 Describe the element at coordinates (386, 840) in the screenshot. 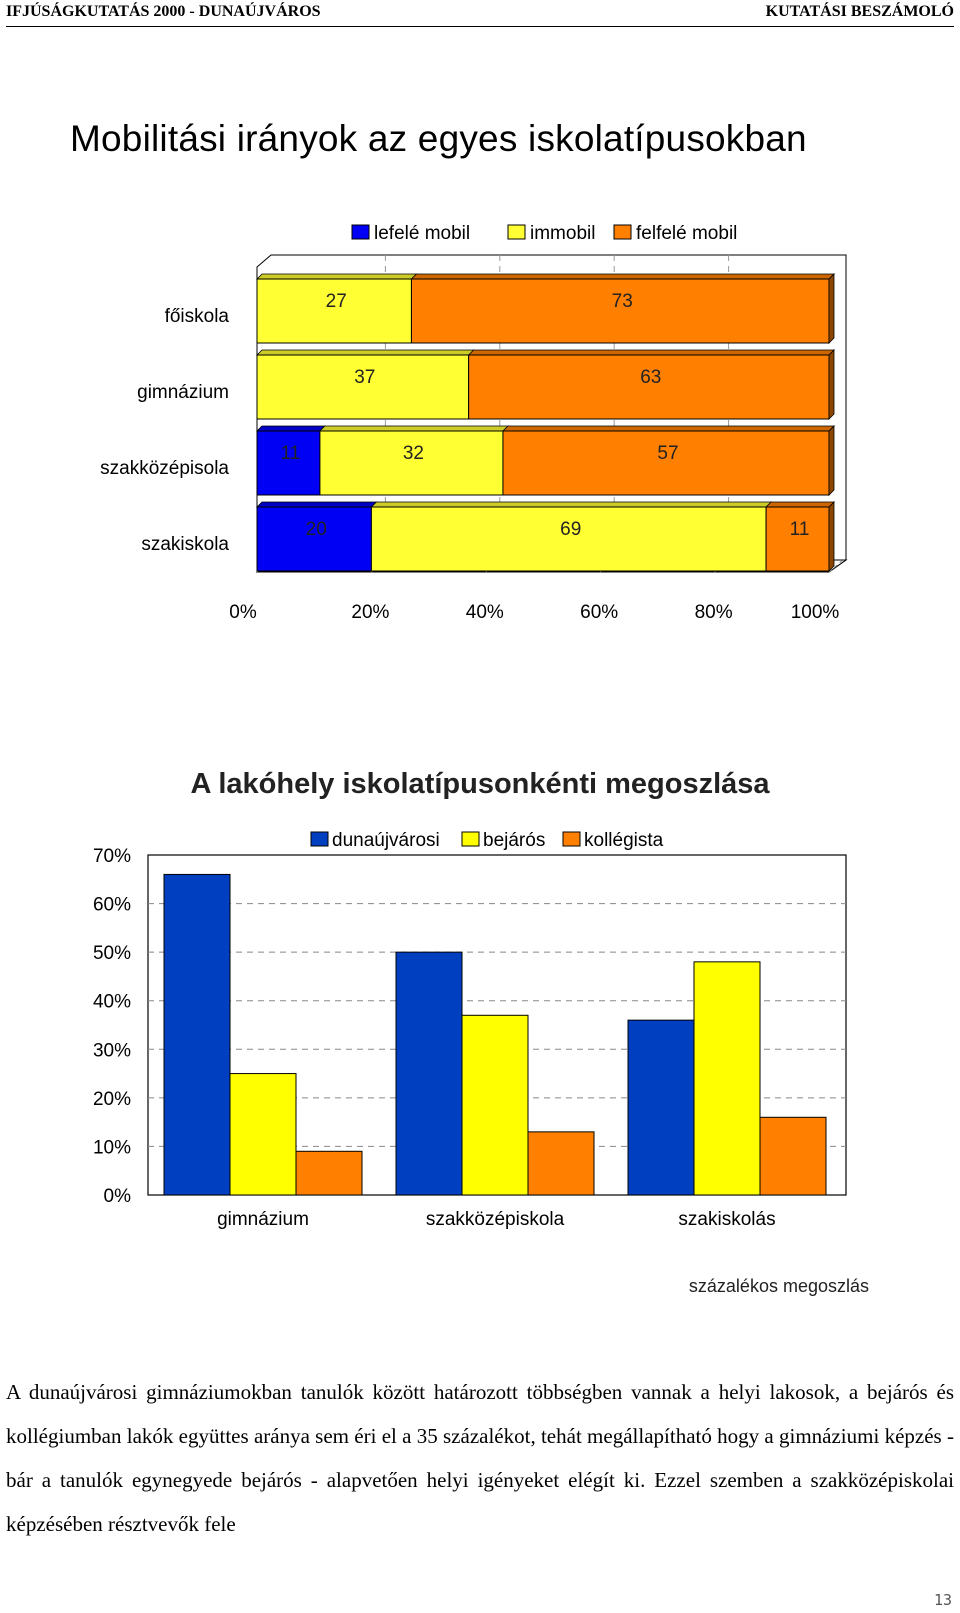

I see `legend-label: dunaújvárosi` at that location.